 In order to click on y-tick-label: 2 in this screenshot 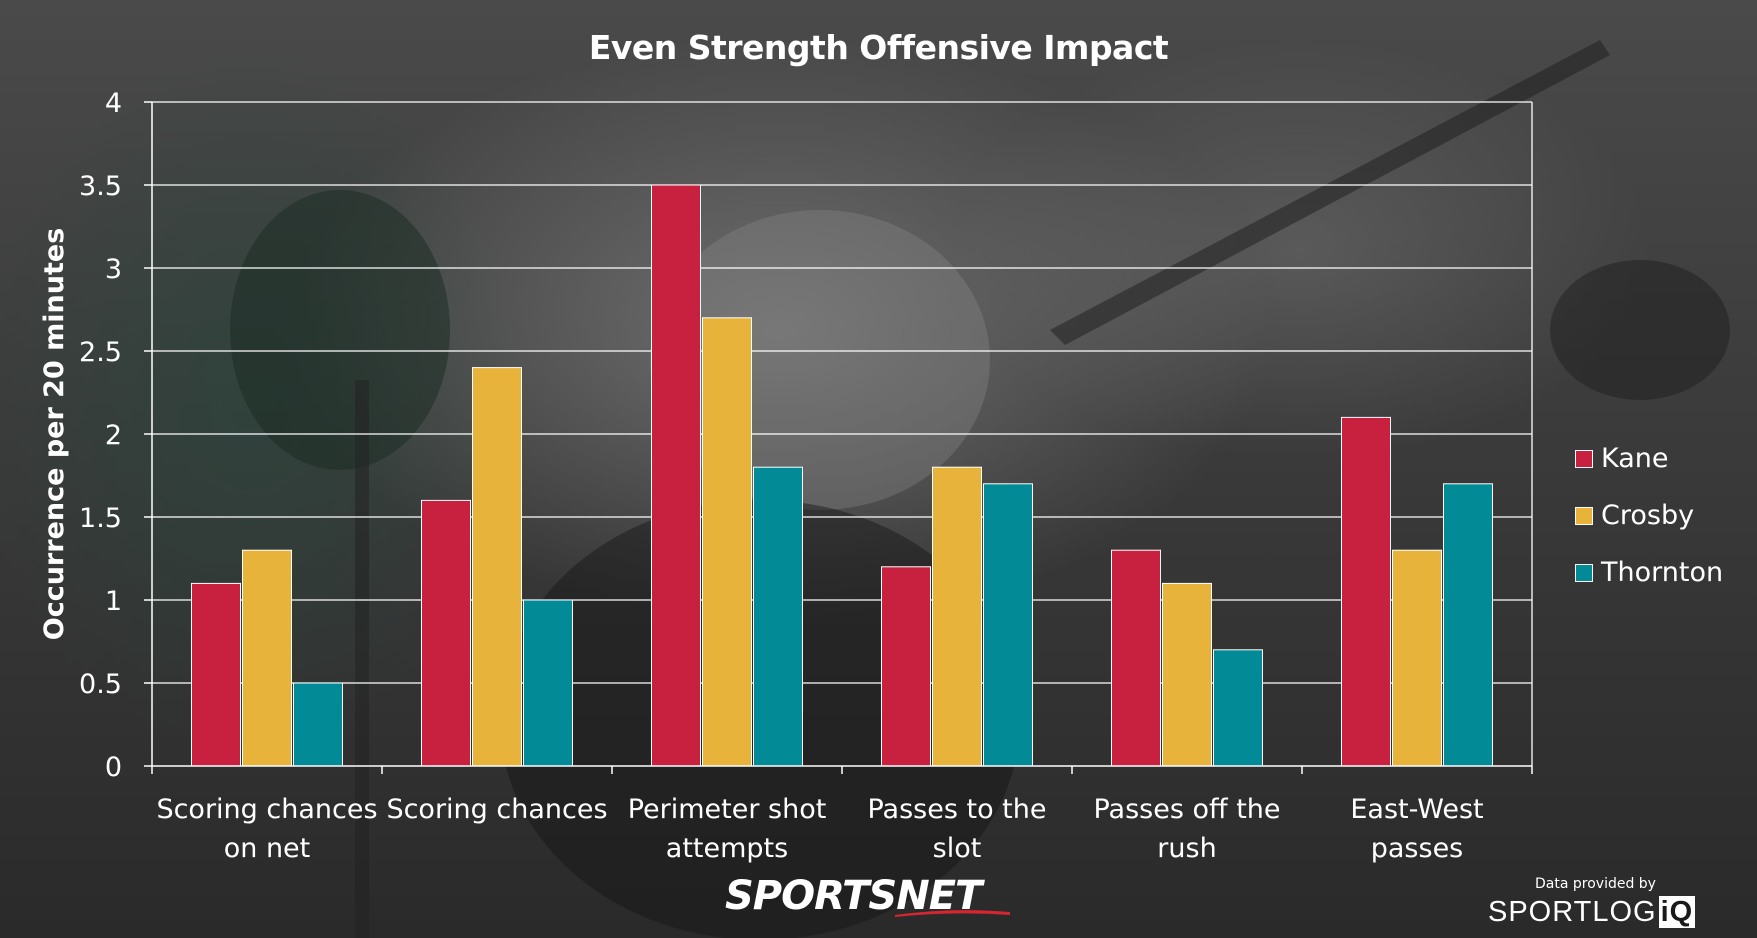, I will do `click(113, 435)`.